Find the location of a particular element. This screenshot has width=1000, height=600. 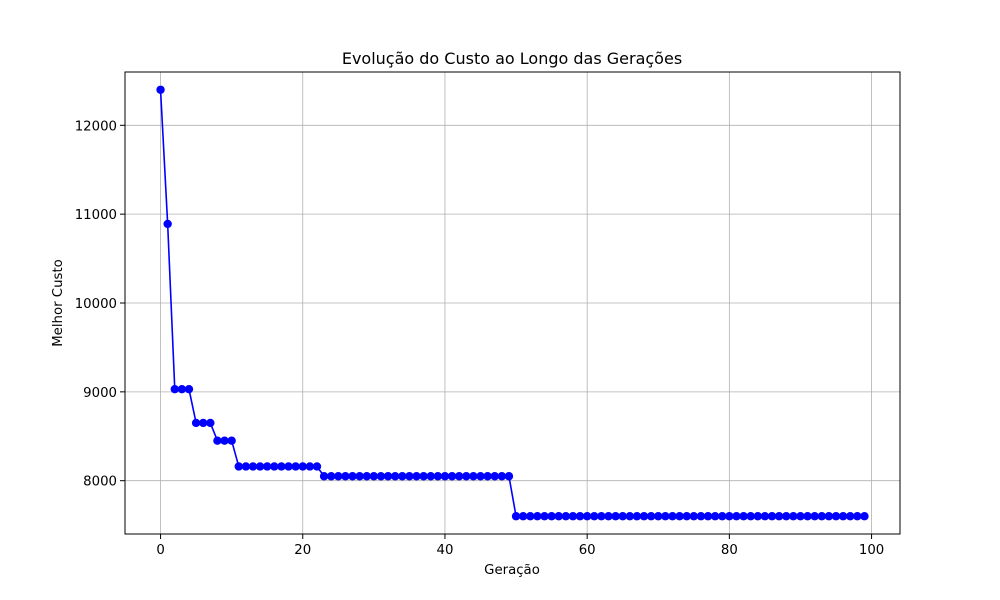

x-tick-label: 20 is located at coordinates (302, 550).